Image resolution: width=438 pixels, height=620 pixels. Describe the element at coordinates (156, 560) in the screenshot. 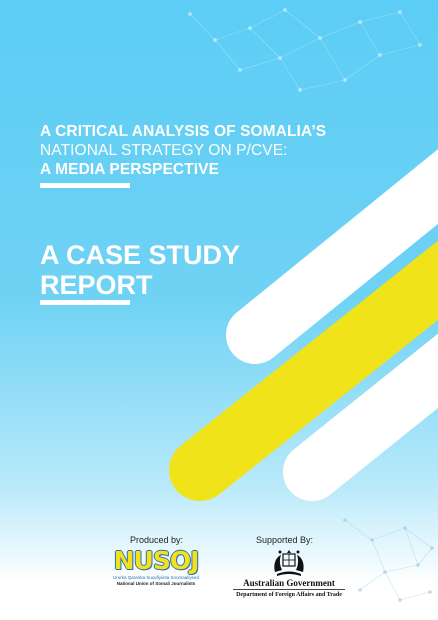

I see `nusoj-wordmark: NUSOJ` at that location.